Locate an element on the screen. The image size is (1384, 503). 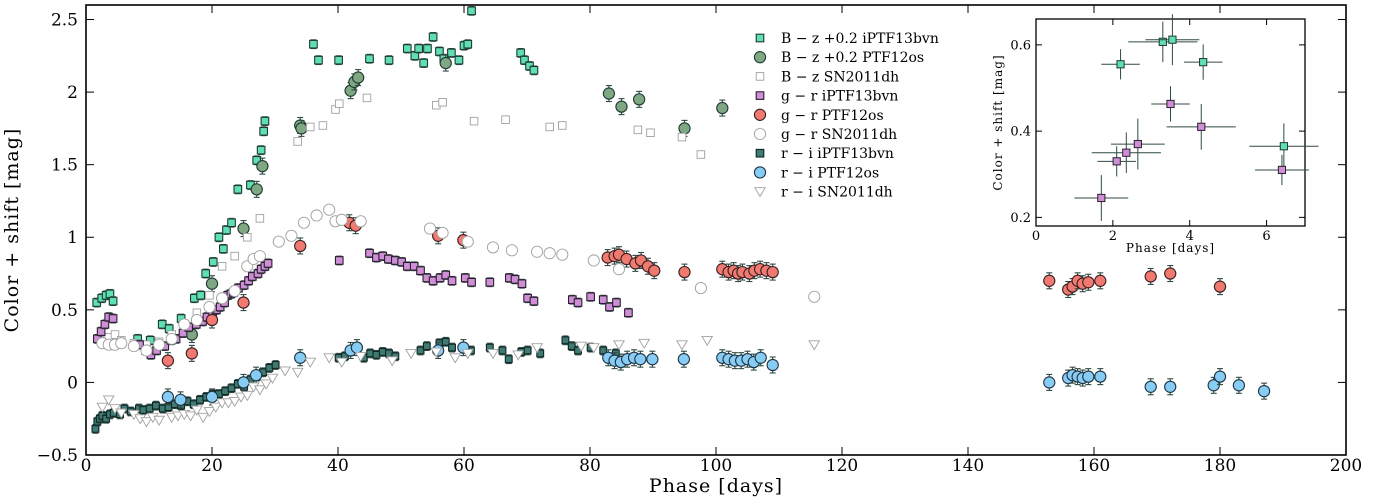
x-axis-title: Phase [days] is located at coordinates (716, 486).